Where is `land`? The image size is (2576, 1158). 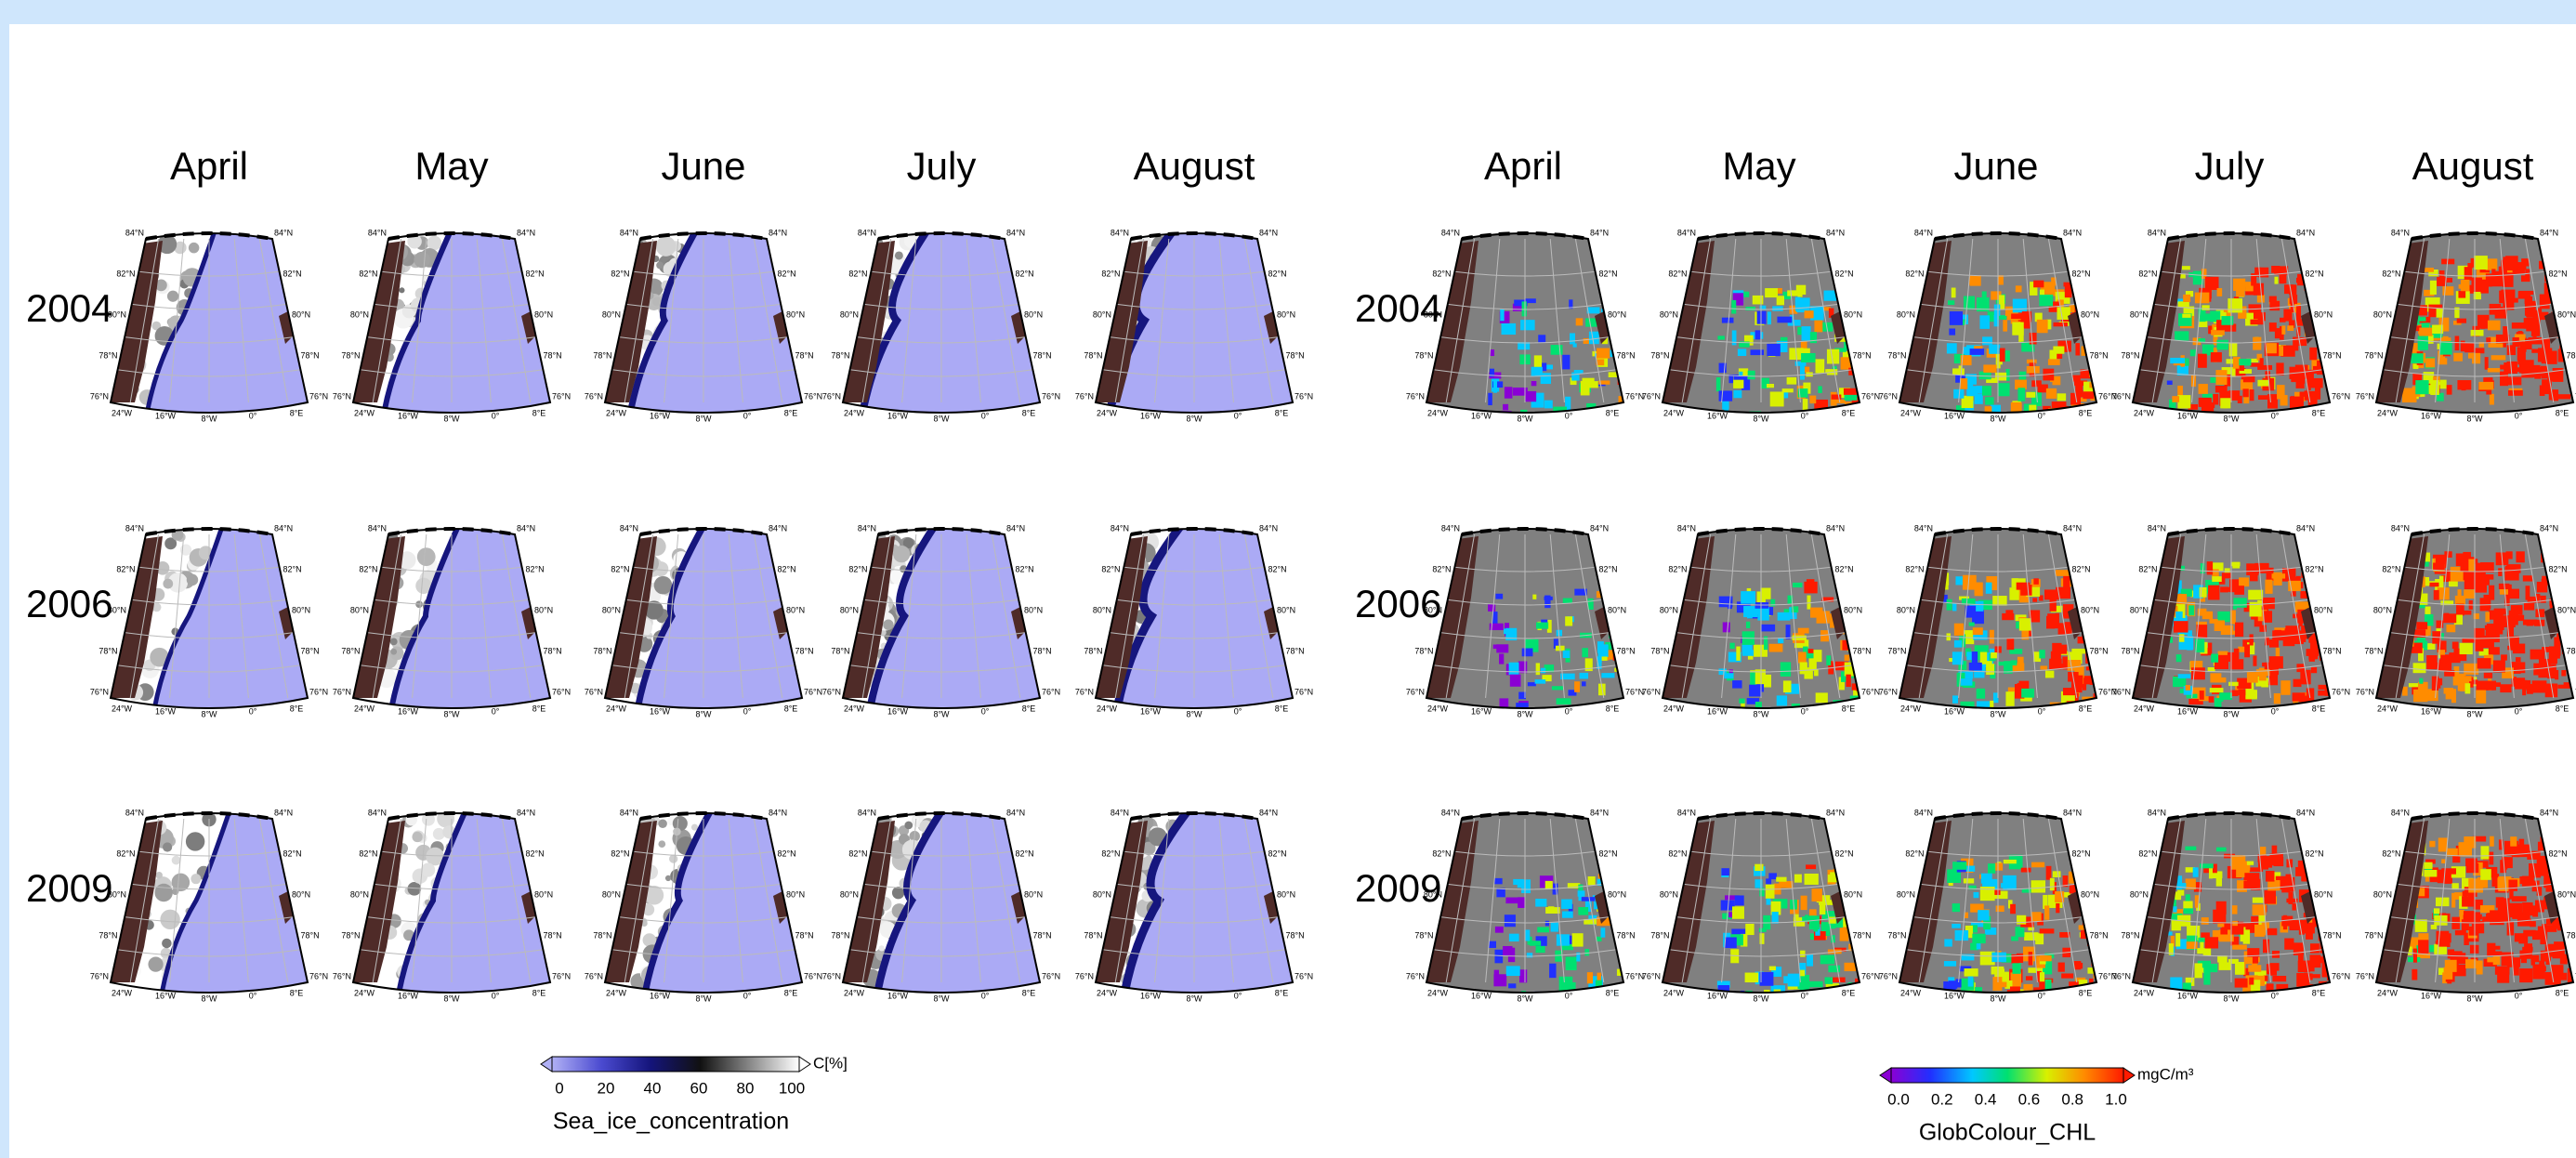 land is located at coordinates (529, 907).